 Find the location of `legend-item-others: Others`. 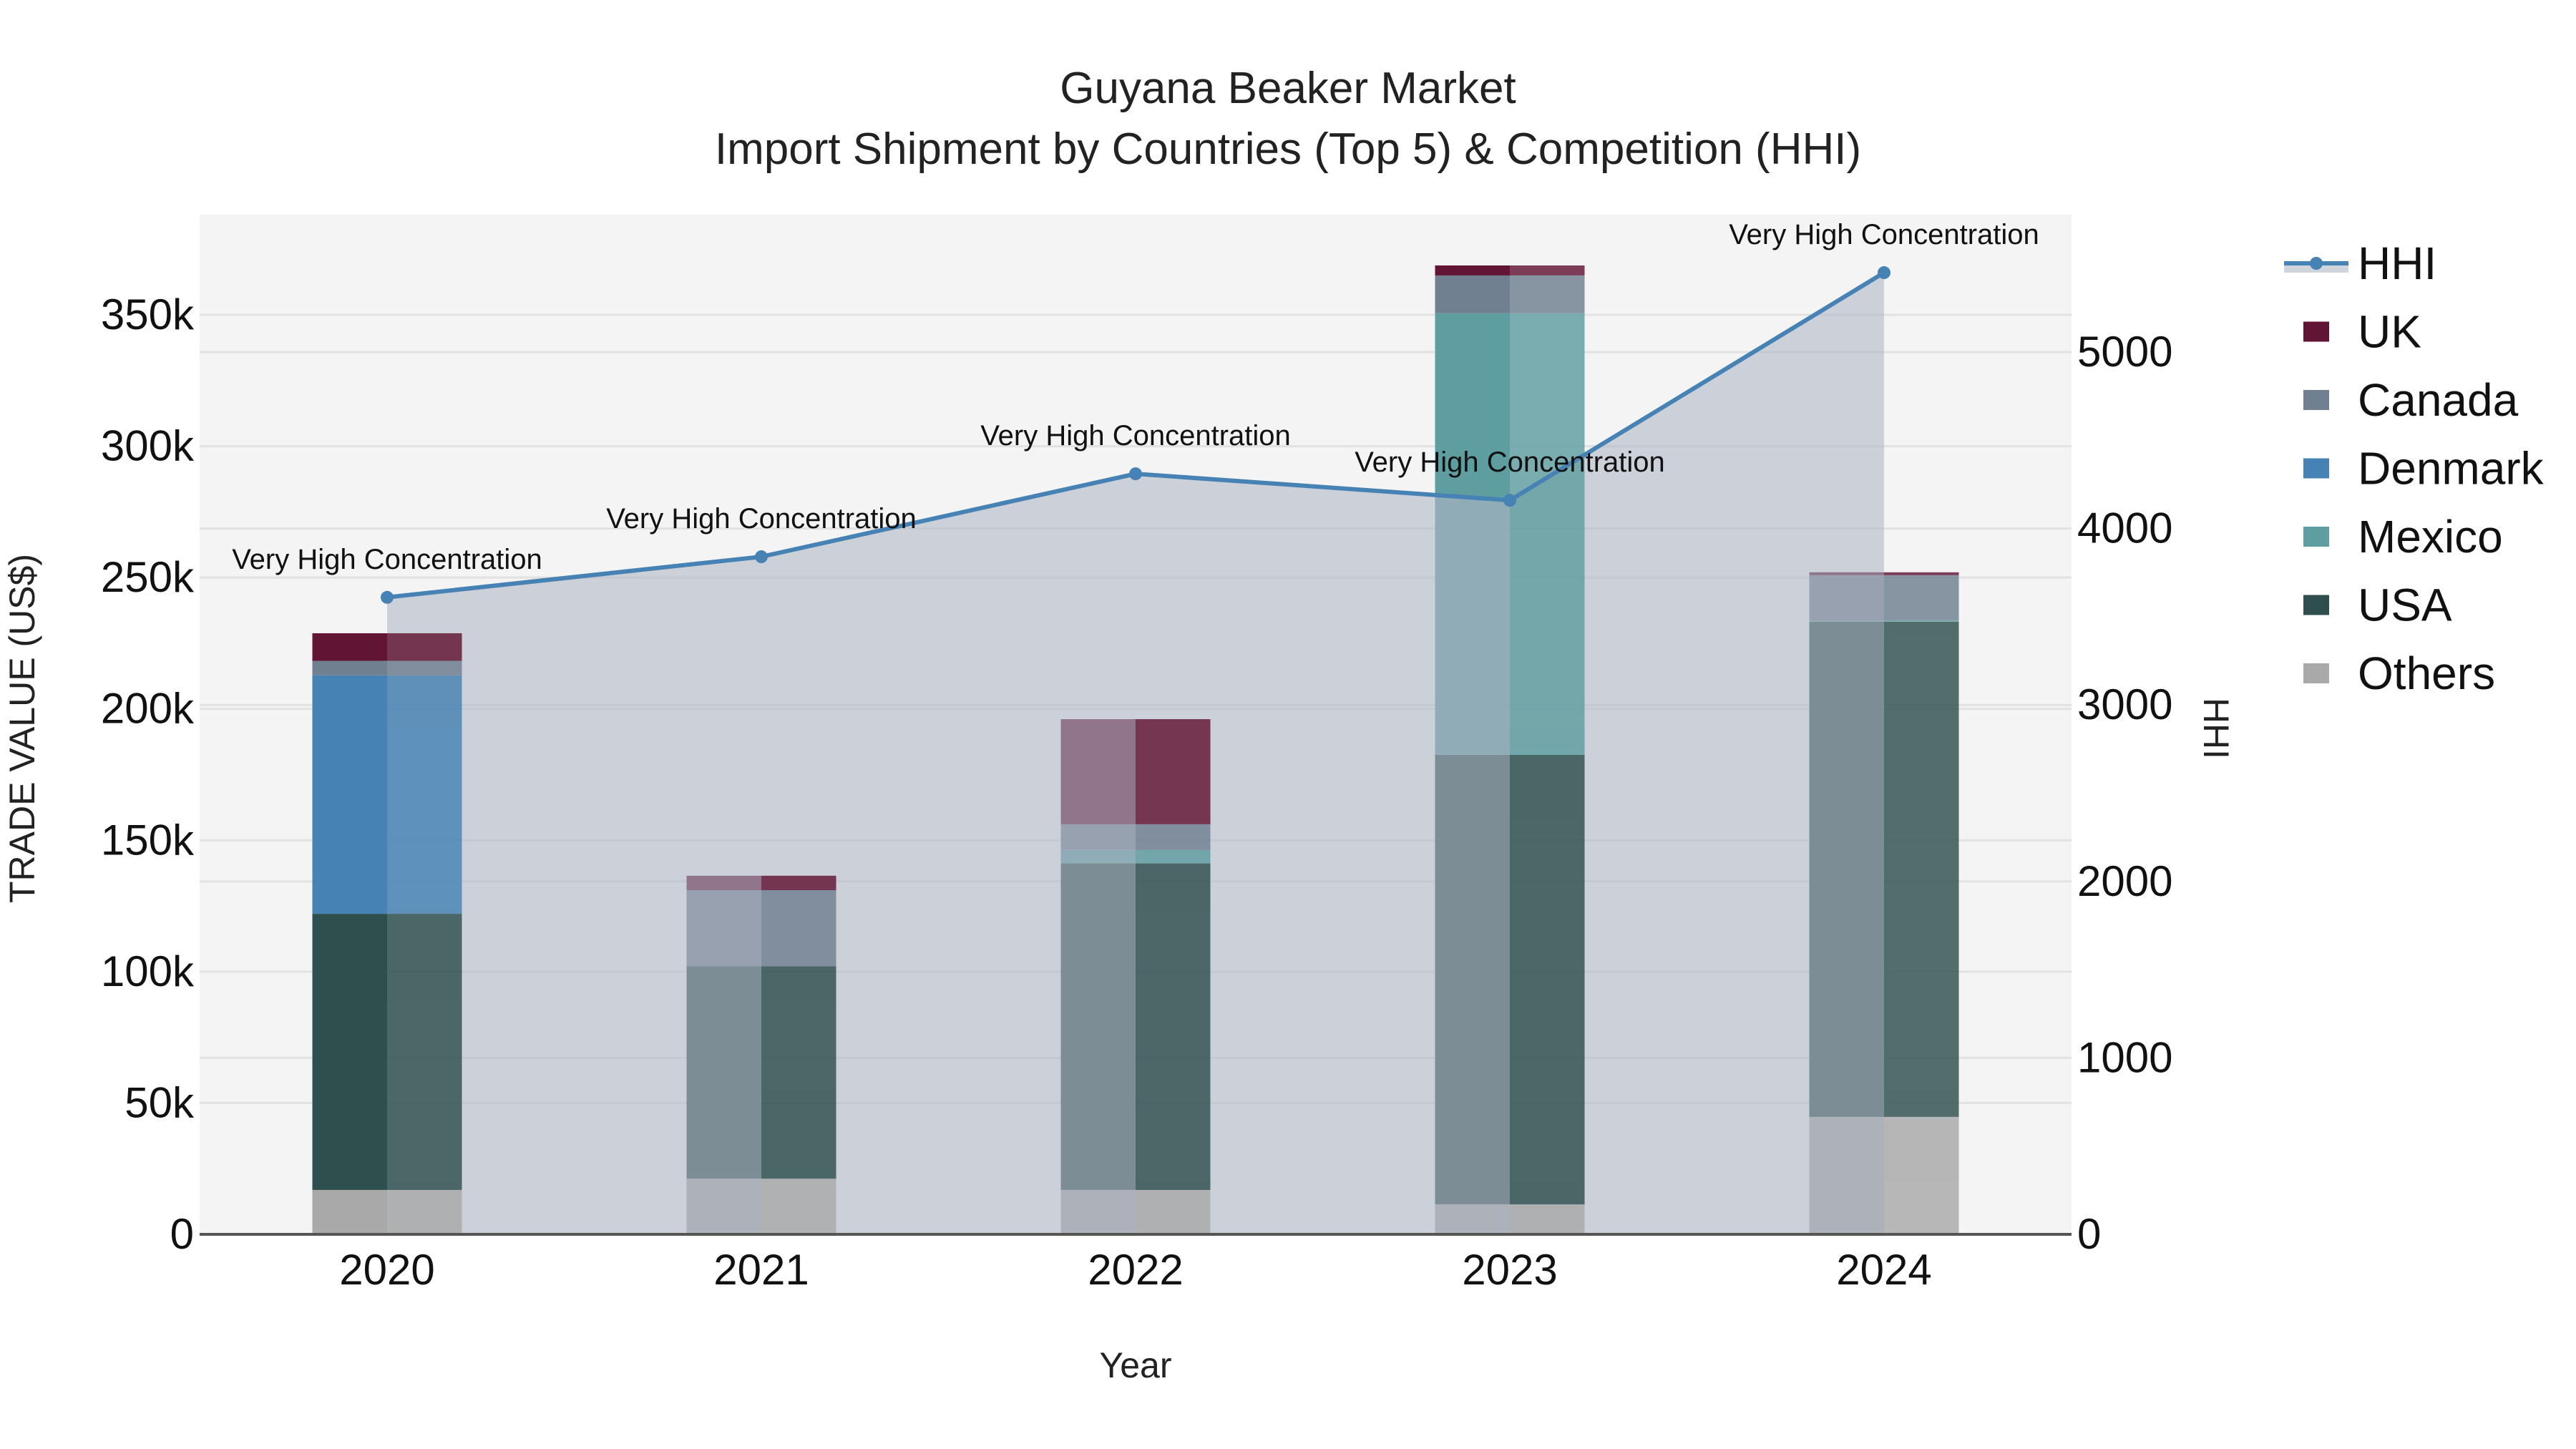

legend-item-others: Others is located at coordinates (2399, 673).